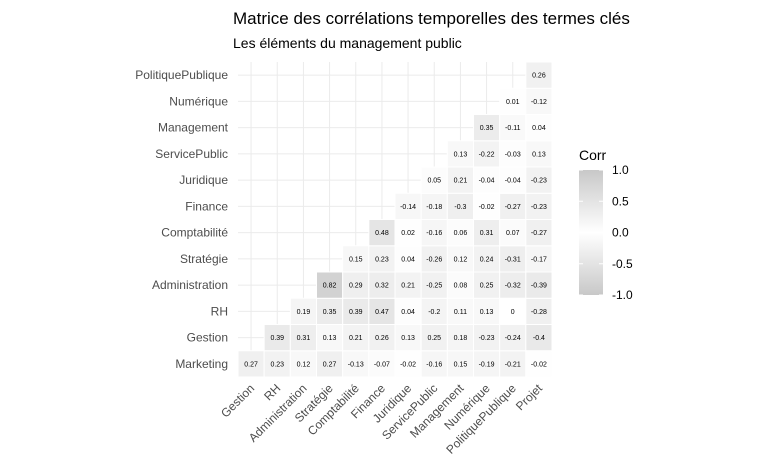 Image resolution: width=770 pixels, height=475 pixels. I want to click on cell-value-label: 0.32, so click(382, 286).